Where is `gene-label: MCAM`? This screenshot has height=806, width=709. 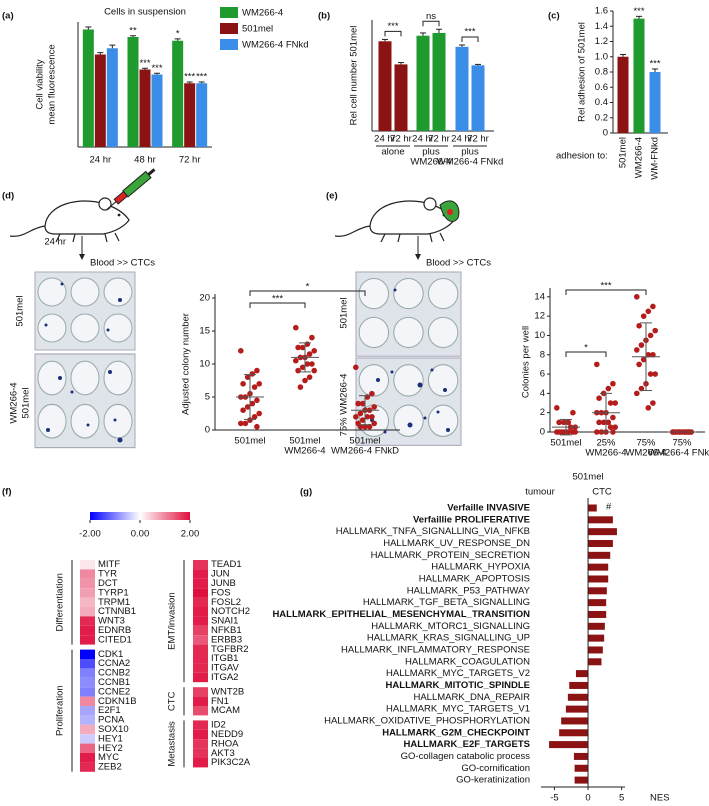
gene-label: MCAM is located at coordinates (225, 710).